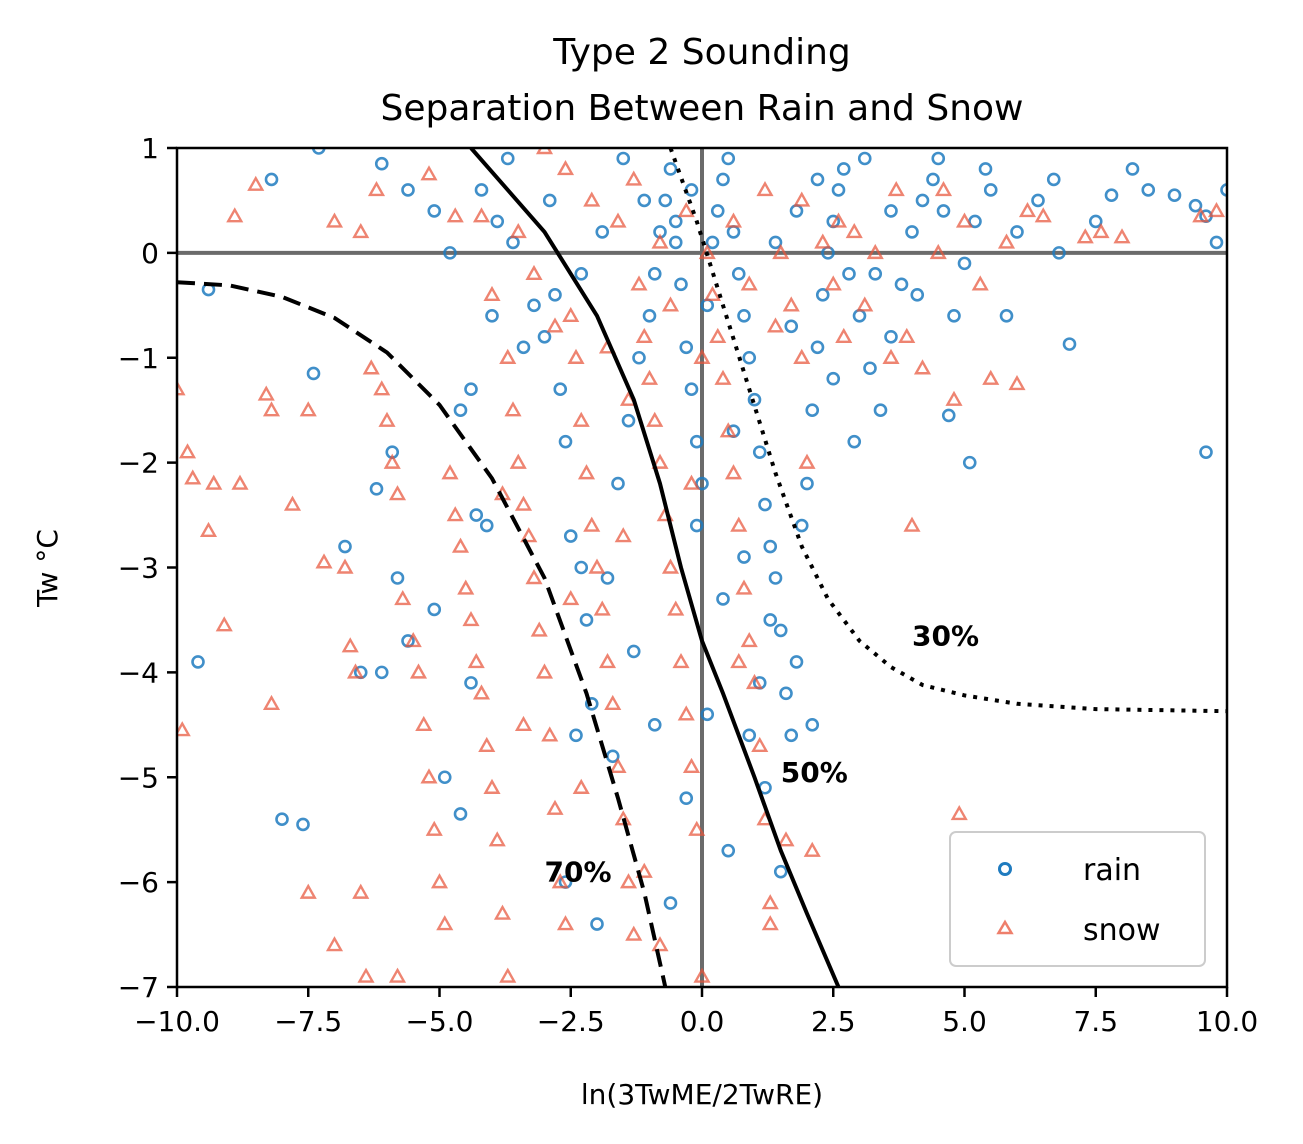  Describe the element at coordinates (138, 358) in the screenshot. I see `y-tick-label: −1` at that location.